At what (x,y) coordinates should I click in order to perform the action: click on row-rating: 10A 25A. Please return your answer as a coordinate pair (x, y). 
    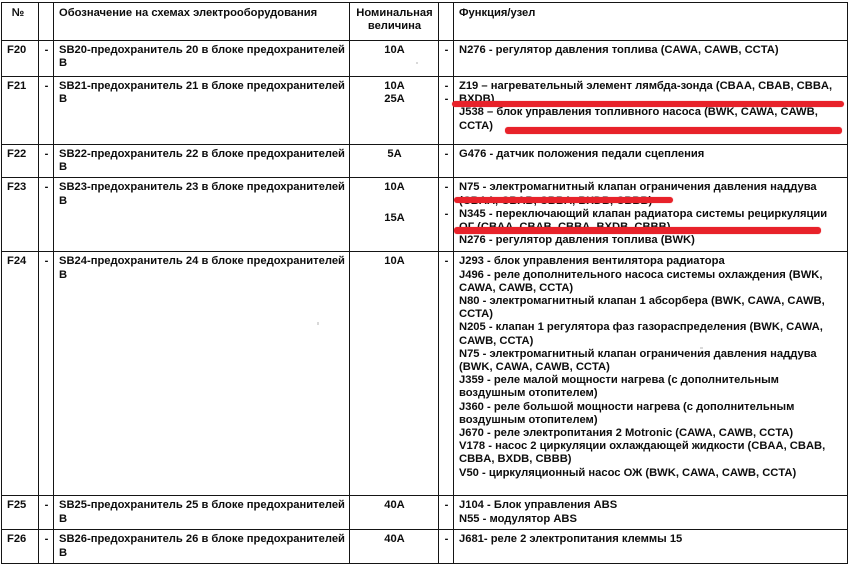
    Looking at the image, I should click on (394, 110).